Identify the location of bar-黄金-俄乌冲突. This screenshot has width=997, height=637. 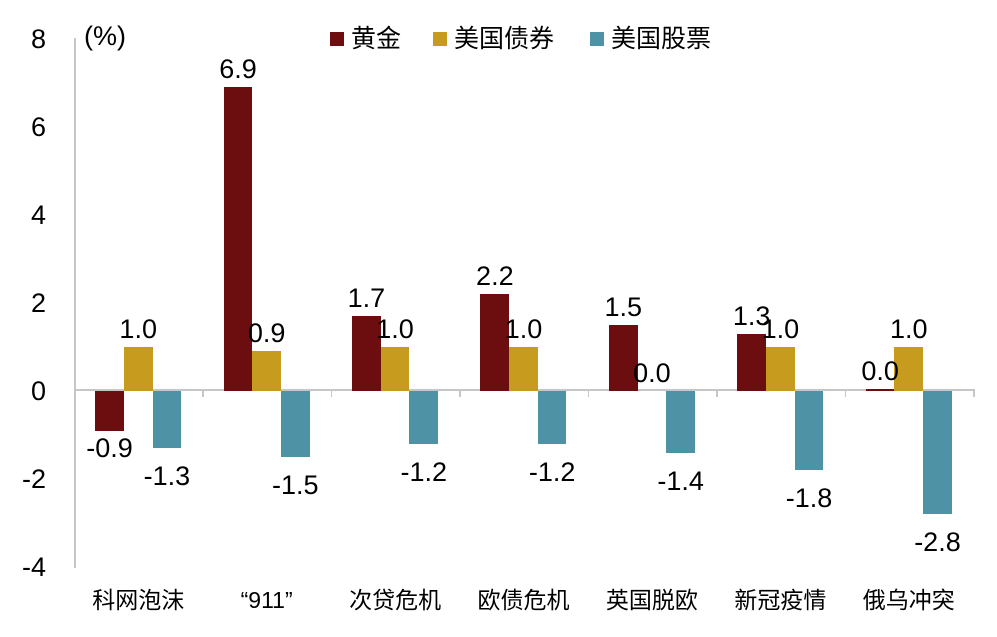
(880, 389).